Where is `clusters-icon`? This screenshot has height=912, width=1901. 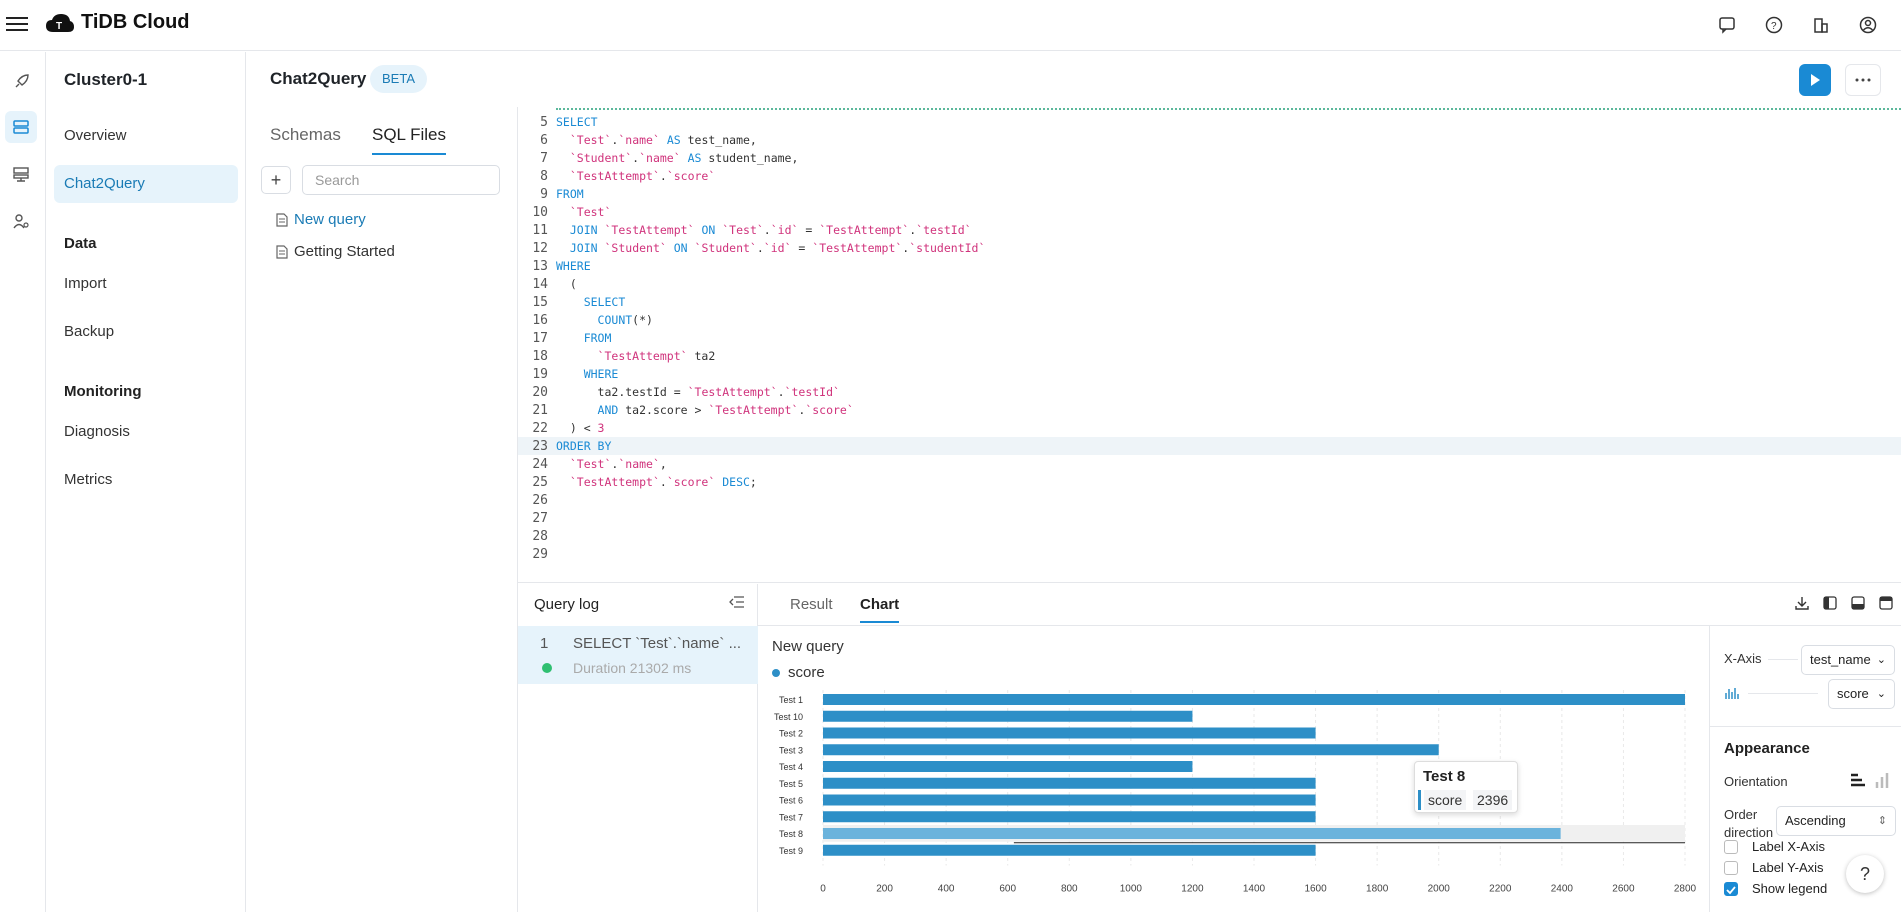 clusters-icon is located at coordinates (21, 127).